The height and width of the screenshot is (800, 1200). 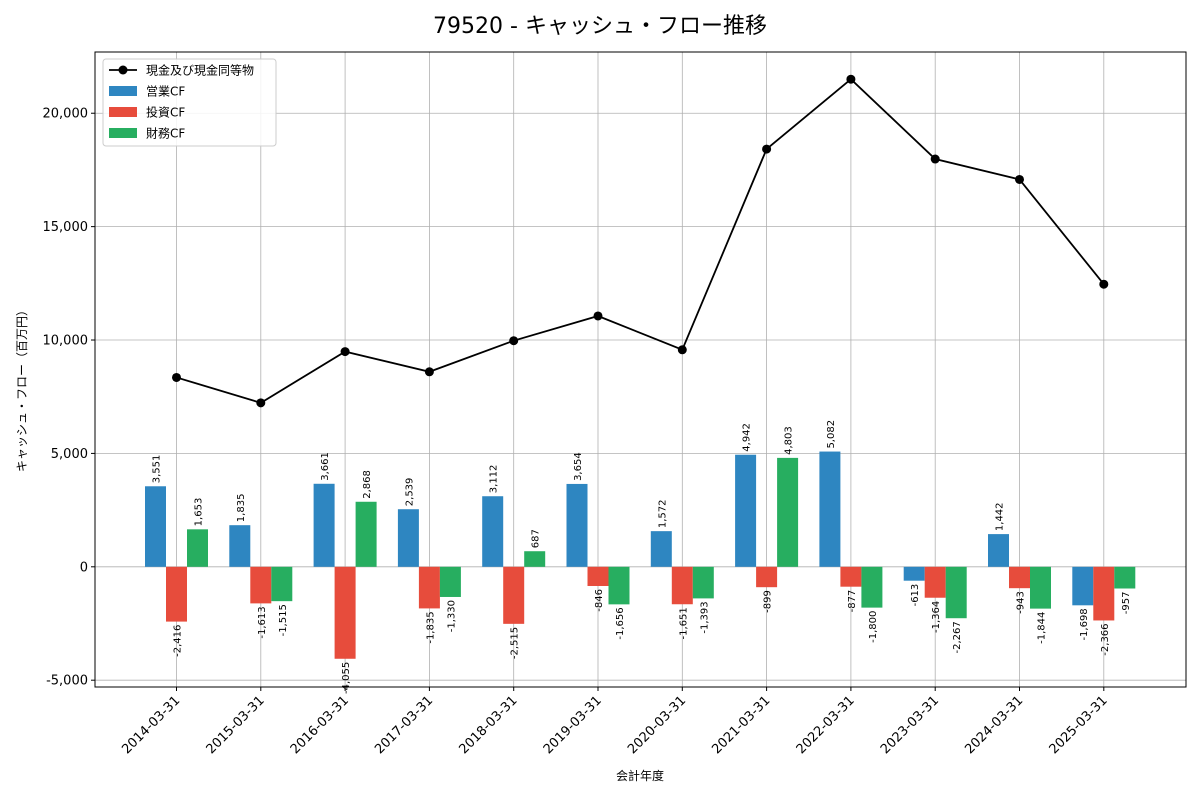 What do you see at coordinates (768, 601) in the screenshot?
I see `bar-value-label: -899` at bounding box center [768, 601].